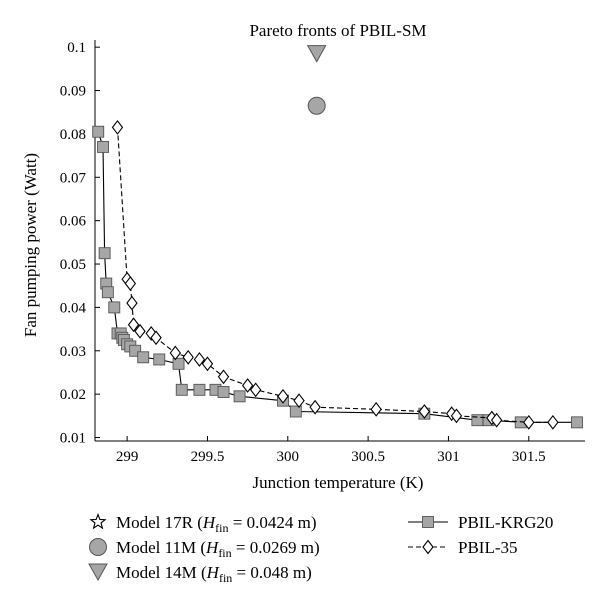 Image resolution: width=600 pixels, height=611 pixels. What do you see at coordinates (216, 524) in the screenshot?
I see `legend-label: Model 17R (Hfin = 0.0424 m)` at bounding box center [216, 524].